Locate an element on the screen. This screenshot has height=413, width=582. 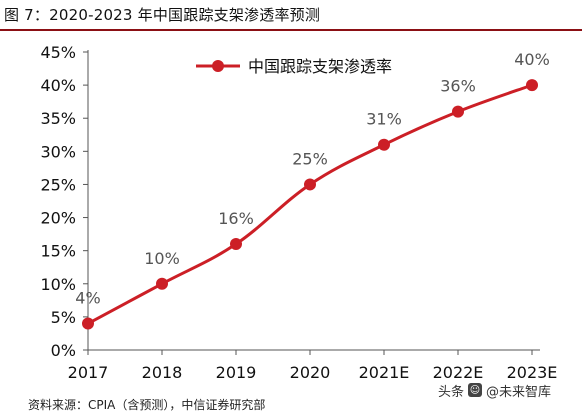
y-tick-label: 15% is located at coordinates (58, 251).